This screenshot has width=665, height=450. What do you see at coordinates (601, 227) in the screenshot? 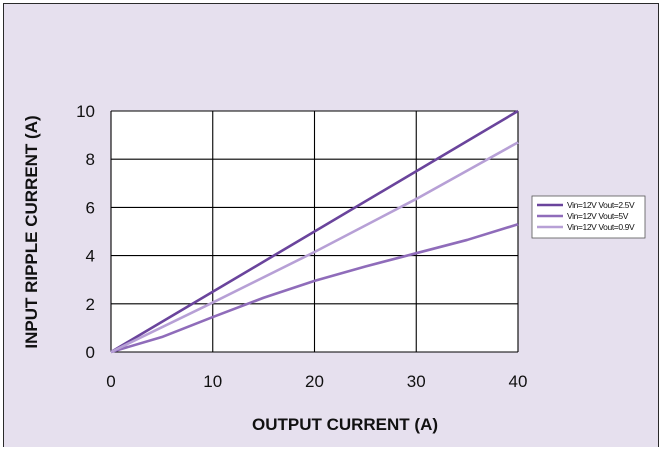
I see `legend-label: Vin=12V Vout=0.9V` at bounding box center [601, 227].